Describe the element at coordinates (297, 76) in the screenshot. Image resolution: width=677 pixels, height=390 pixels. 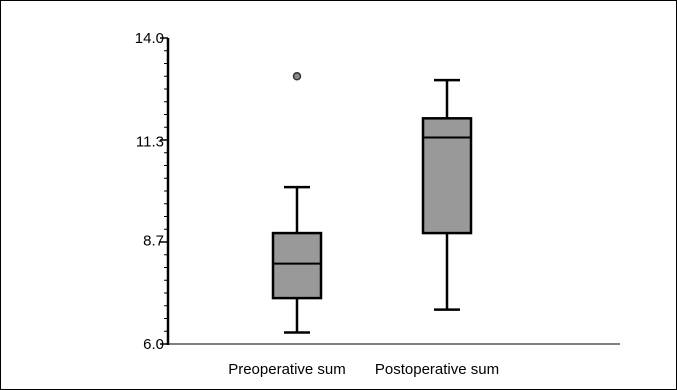
I see `outlier-point` at that location.